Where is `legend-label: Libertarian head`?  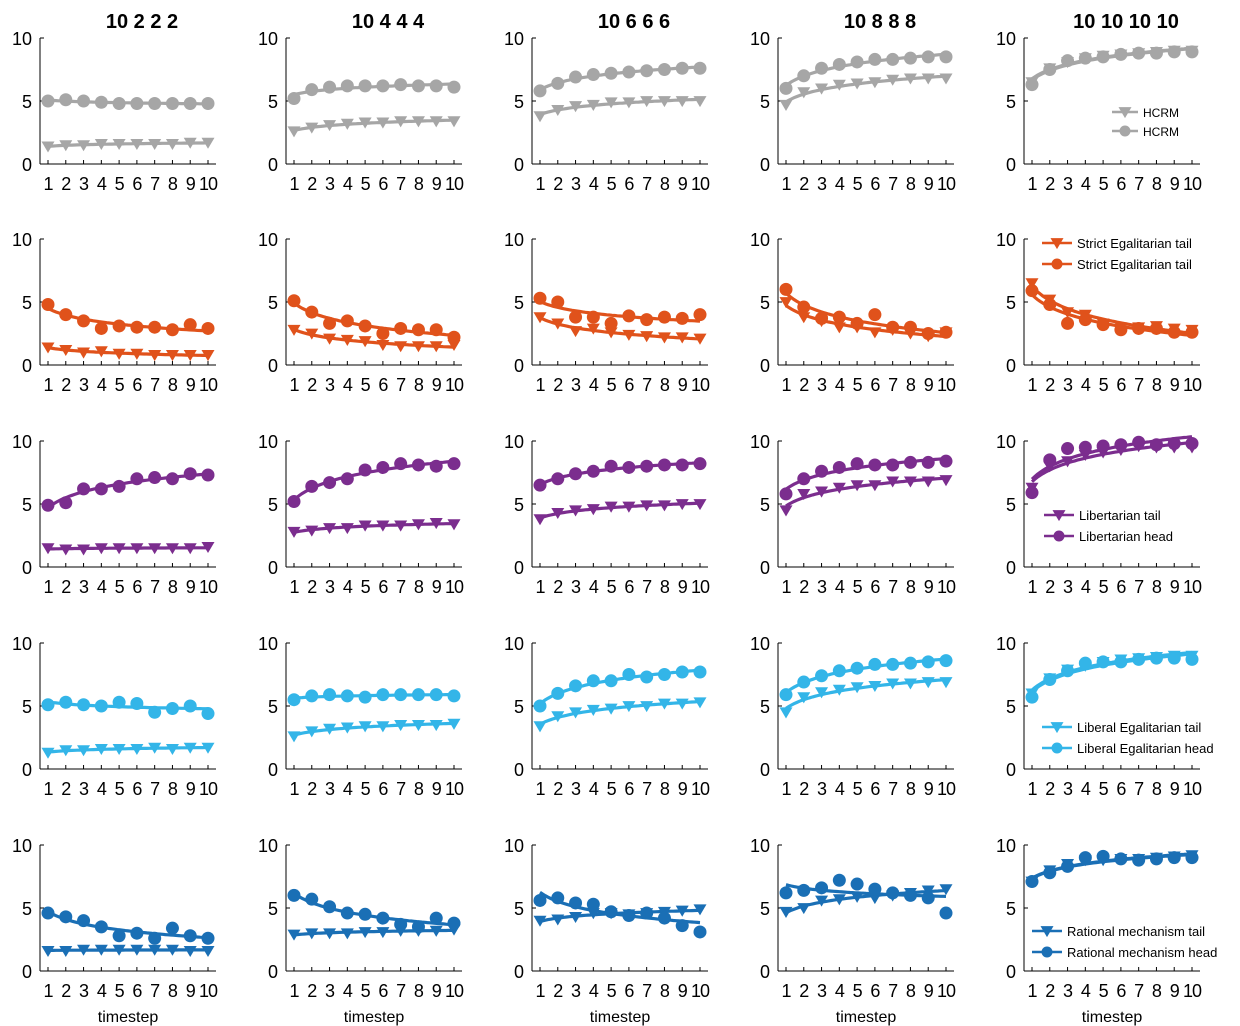 legend-label: Libertarian head is located at coordinates (1126, 536).